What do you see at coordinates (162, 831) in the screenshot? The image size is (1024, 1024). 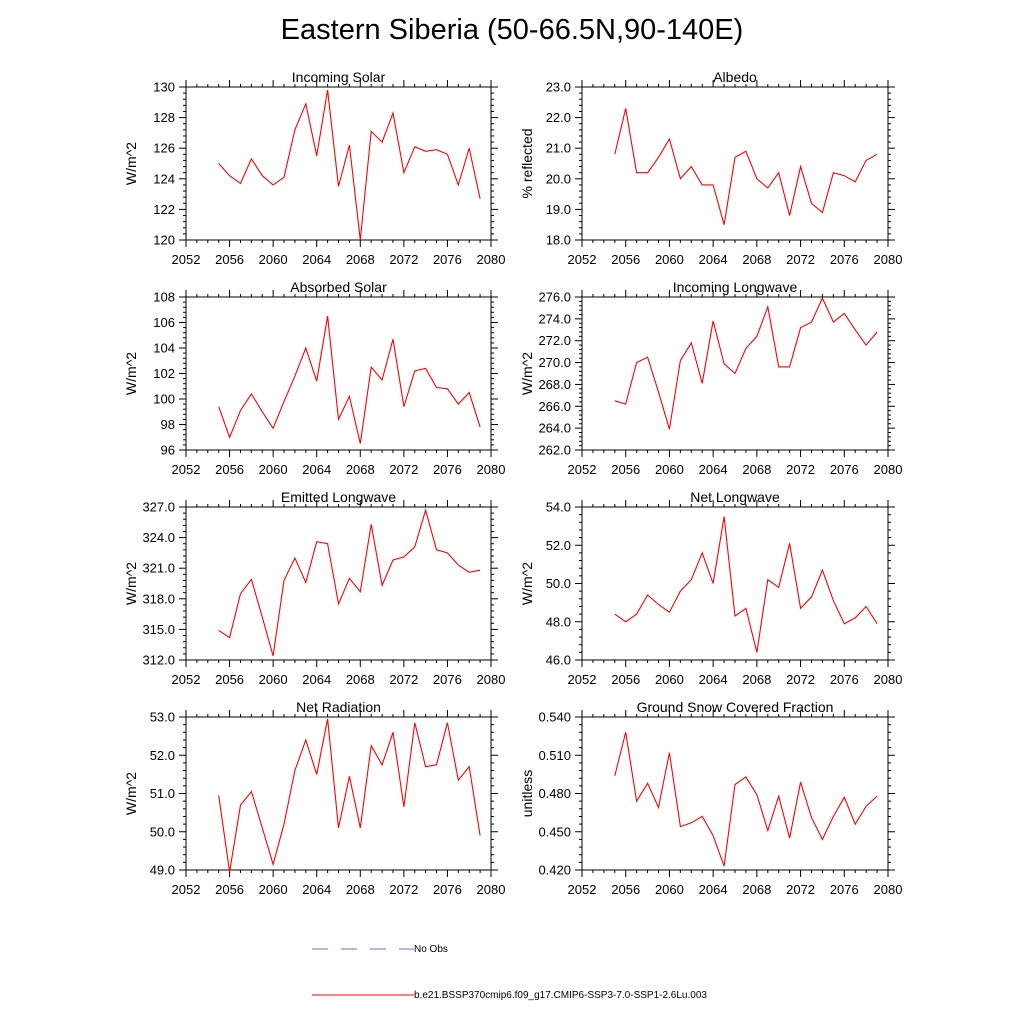 I see `y-tick-label: 50.0` at bounding box center [162, 831].